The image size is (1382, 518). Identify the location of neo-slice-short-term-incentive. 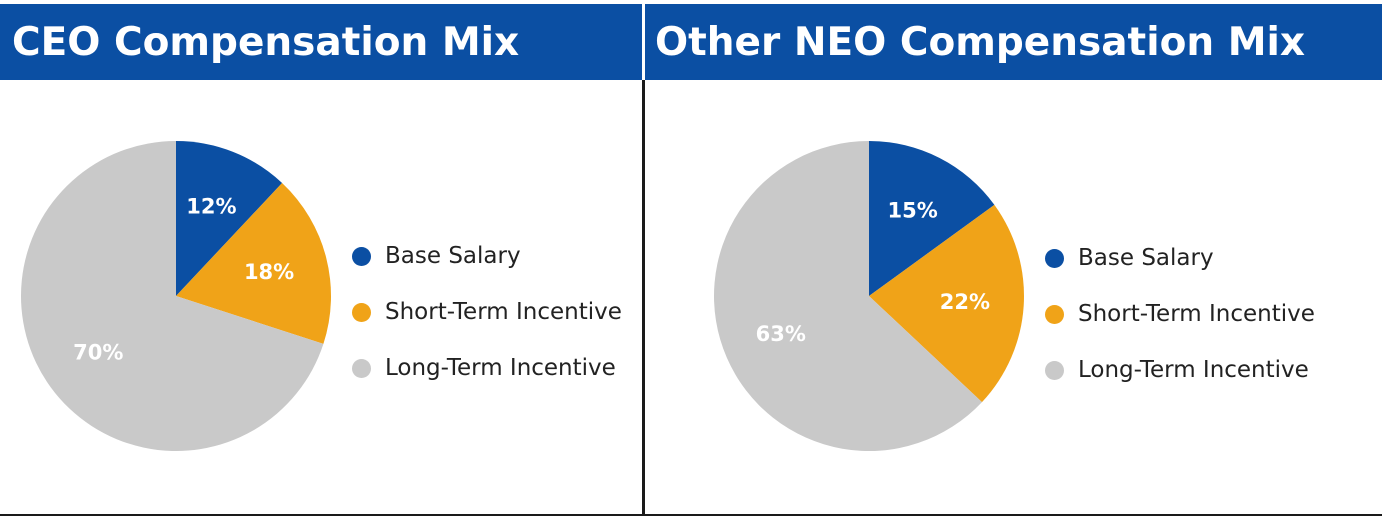
(946, 303).